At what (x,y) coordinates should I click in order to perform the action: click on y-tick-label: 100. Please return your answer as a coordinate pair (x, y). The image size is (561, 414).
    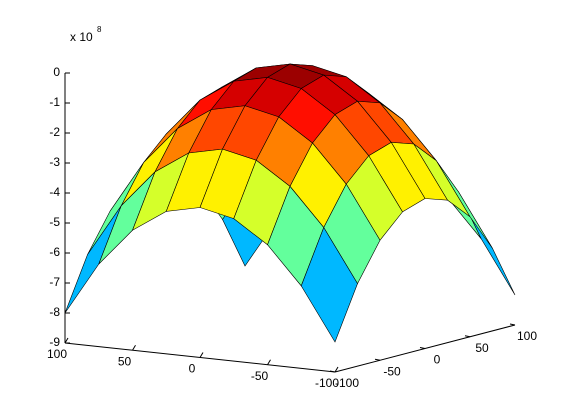
    Looking at the image, I should click on (527, 336).